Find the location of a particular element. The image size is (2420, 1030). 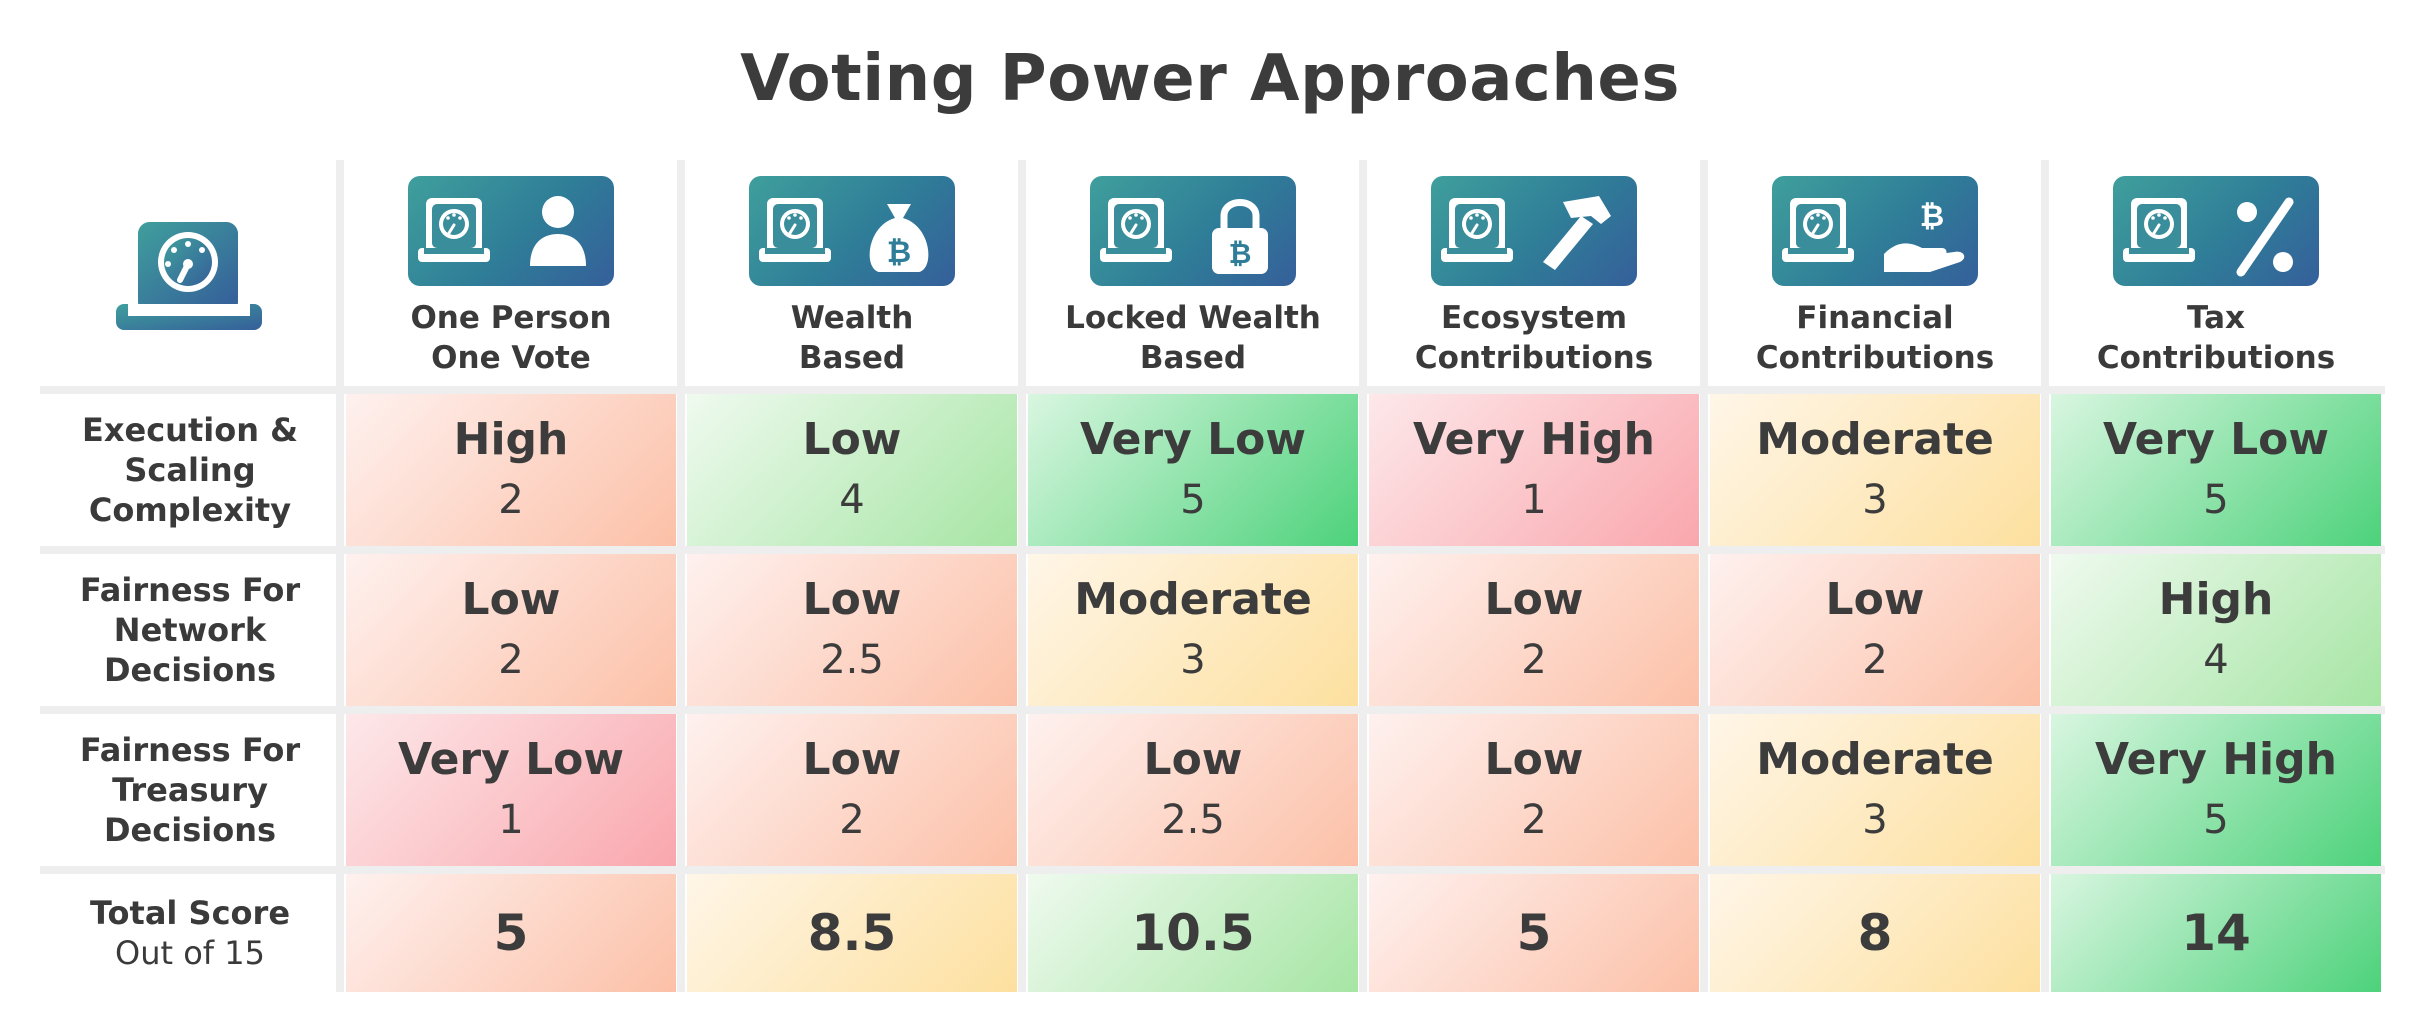

row-header-line: Treasury is located at coordinates (190, 790).